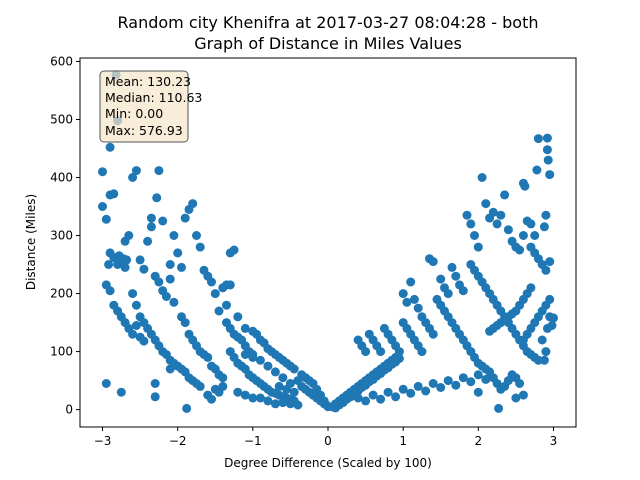 The width and height of the screenshot is (640, 480). I want to click on x-tick-label: −1, so click(253, 441).